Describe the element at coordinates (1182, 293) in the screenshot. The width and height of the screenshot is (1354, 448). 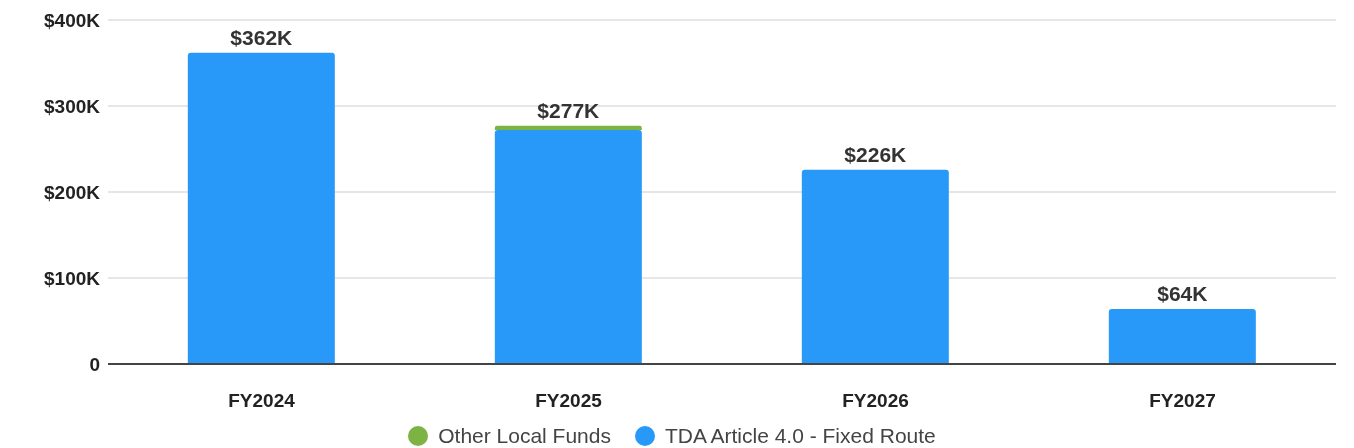
I see `total-label: $64K` at that location.